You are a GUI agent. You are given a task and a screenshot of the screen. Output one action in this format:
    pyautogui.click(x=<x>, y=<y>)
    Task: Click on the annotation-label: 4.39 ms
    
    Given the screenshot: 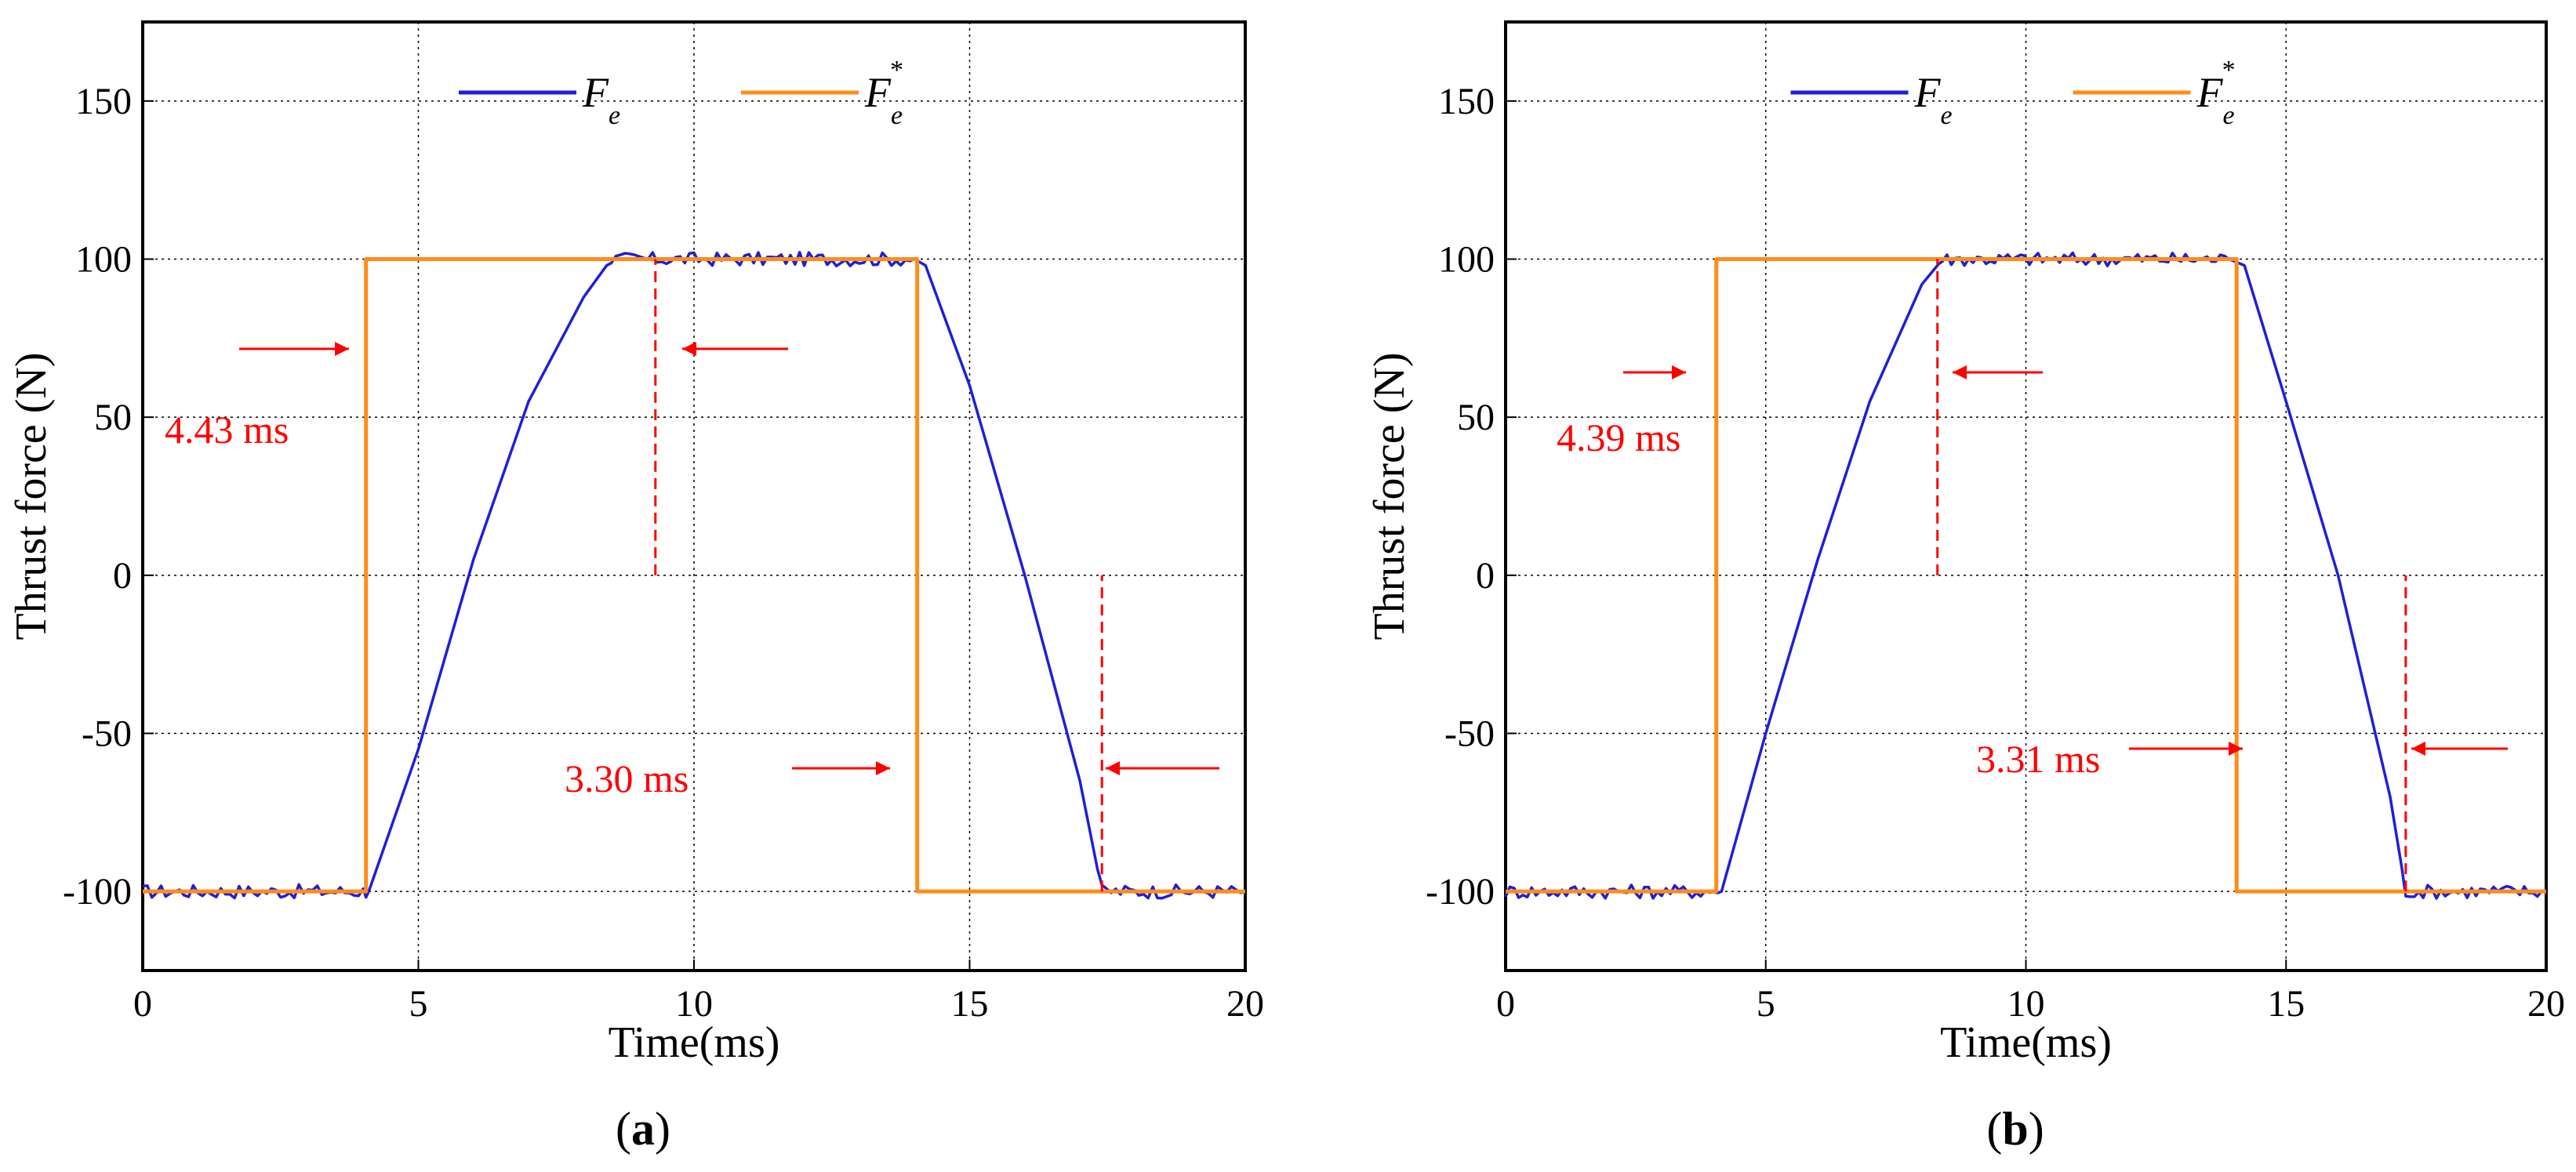 What is the action you would take?
    pyautogui.click(x=1618, y=437)
    